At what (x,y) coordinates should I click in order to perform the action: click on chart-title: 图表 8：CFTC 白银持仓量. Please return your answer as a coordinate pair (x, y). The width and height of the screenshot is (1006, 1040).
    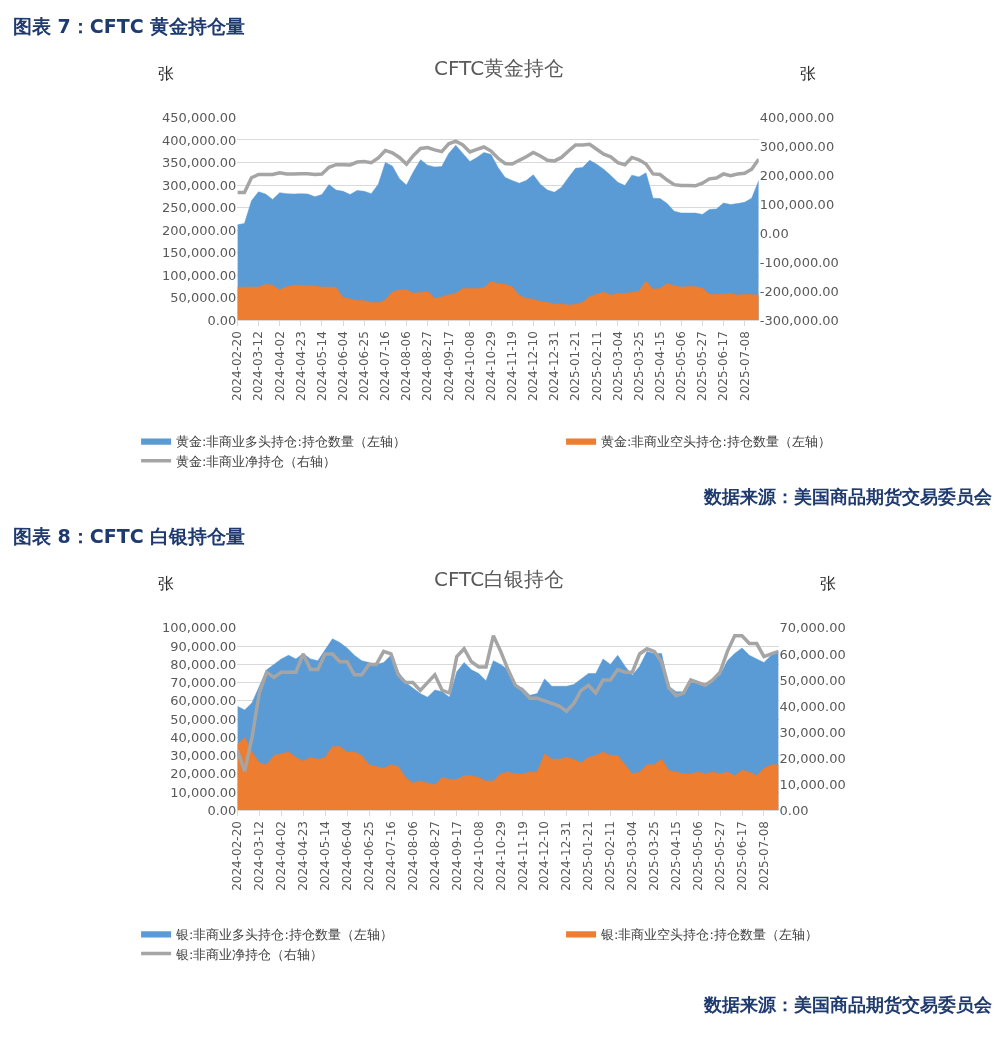
    Looking at the image, I should click on (129, 536).